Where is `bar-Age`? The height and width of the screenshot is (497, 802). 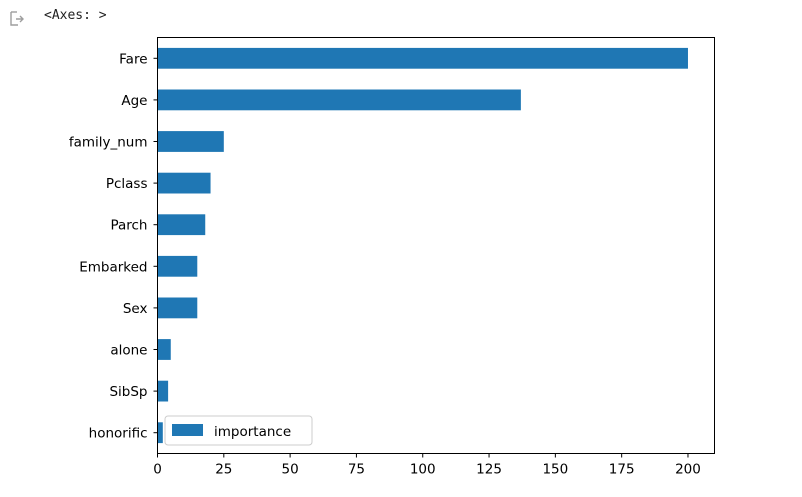 bar-Age is located at coordinates (339, 100).